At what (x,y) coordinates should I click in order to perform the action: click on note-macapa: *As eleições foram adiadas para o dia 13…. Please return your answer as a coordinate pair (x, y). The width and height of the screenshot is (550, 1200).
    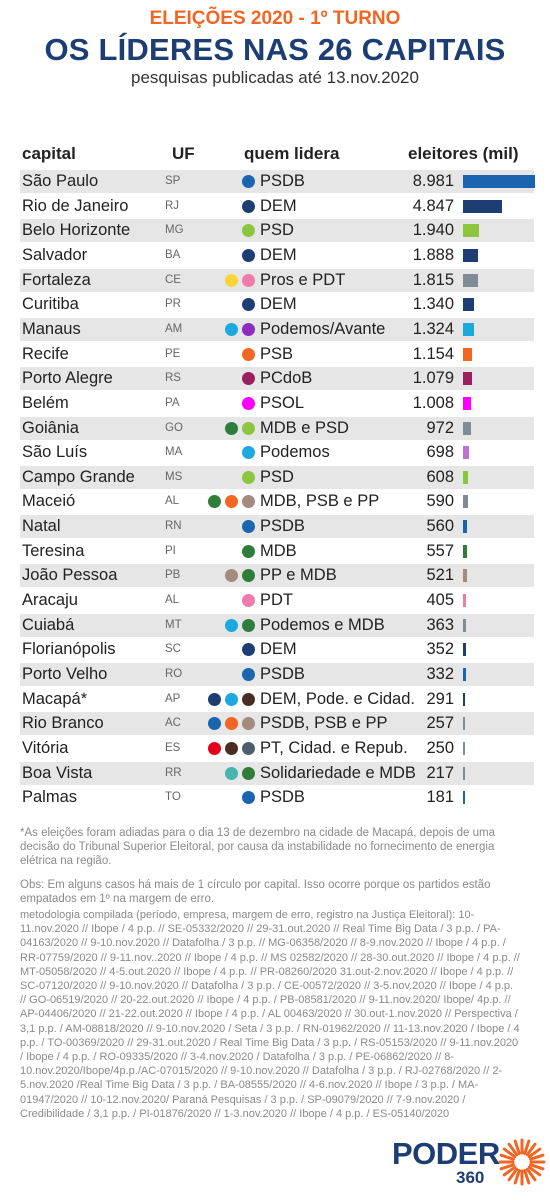
    Looking at the image, I should click on (257, 847).